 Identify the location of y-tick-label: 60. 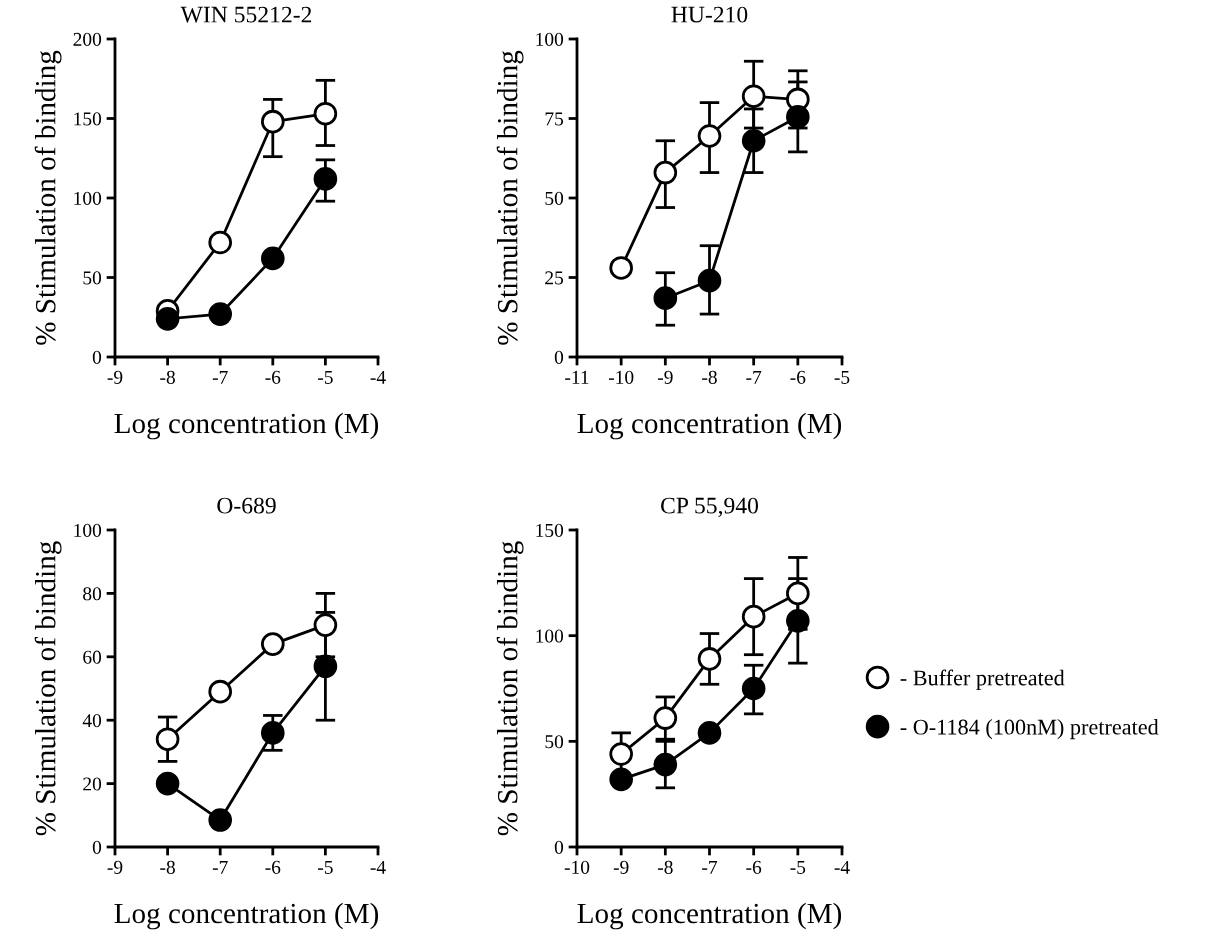
(92, 657).